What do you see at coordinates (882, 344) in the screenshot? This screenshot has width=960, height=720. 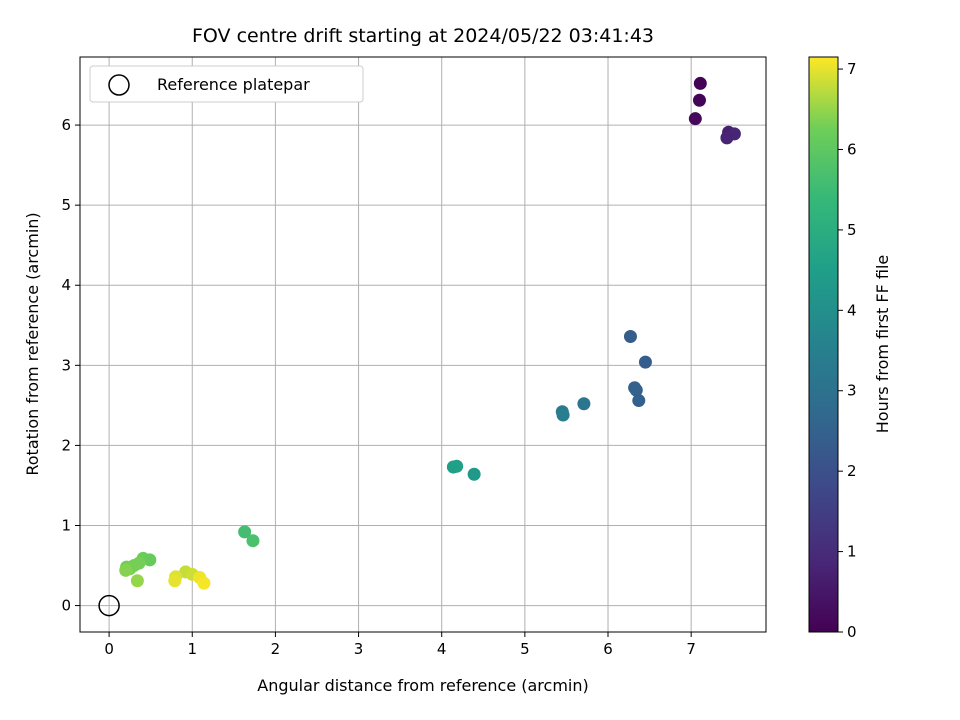 I see `colorbar-label: Hours from first FF file` at bounding box center [882, 344].